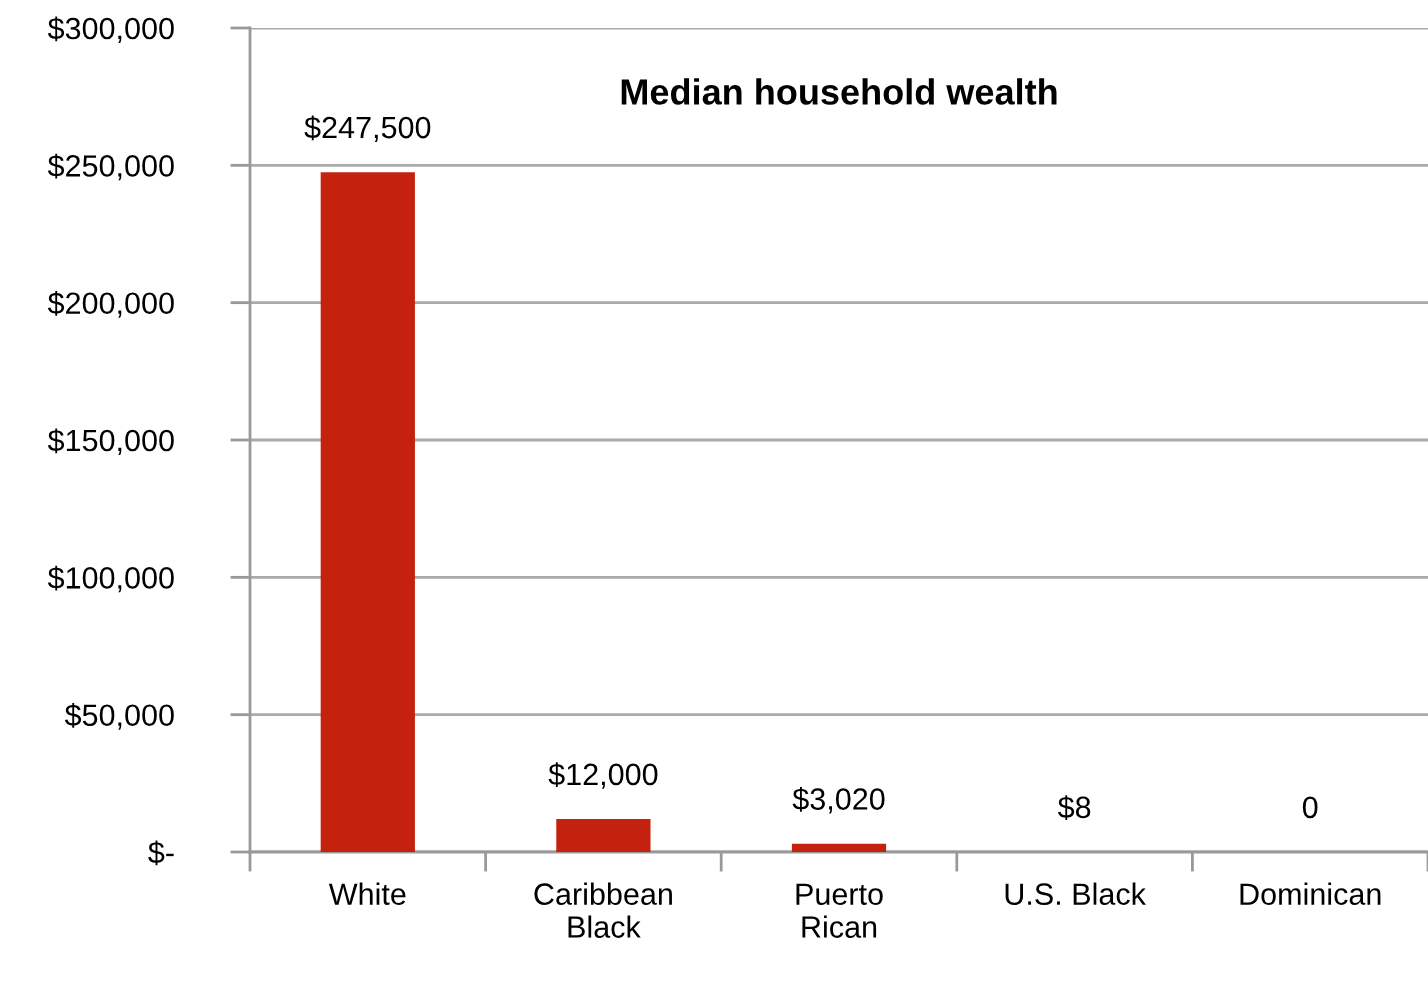 This screenshot has width=1428, height=990. What do you see at coordinates (367, 128) in the screenshot?
I see `data-label: $247,500` at bounding box center [367, 128].